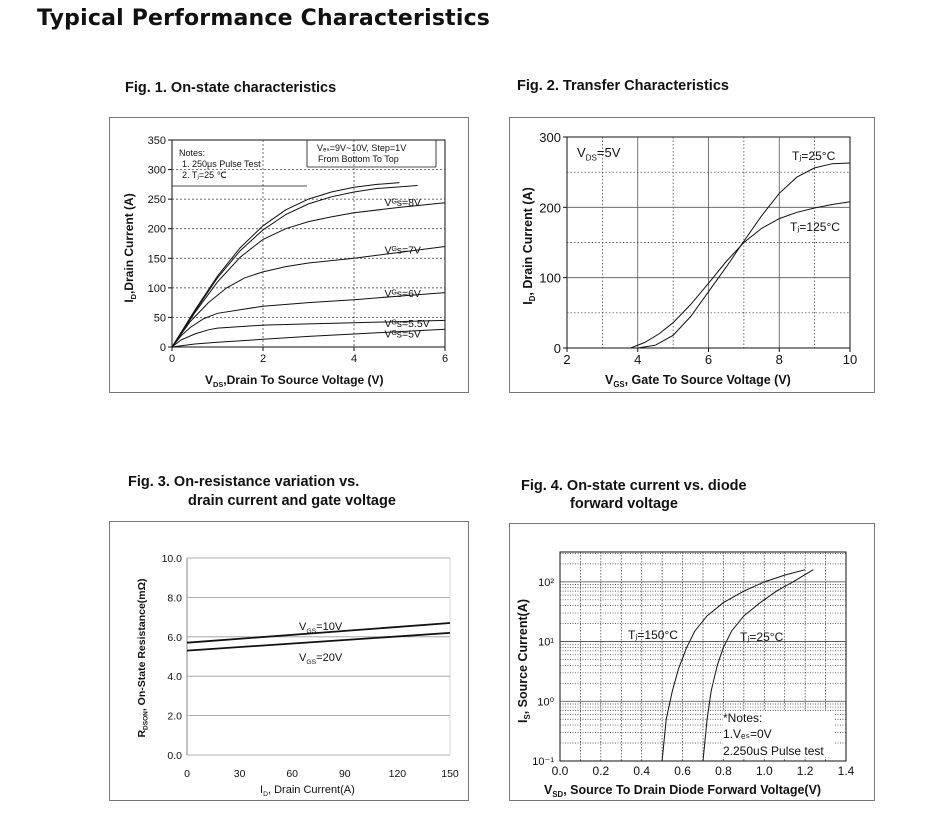 Image resolution: width=943 pixels, height=834 pixels. I want to click on fig1-ytick-label: 200, so click(157, 230).